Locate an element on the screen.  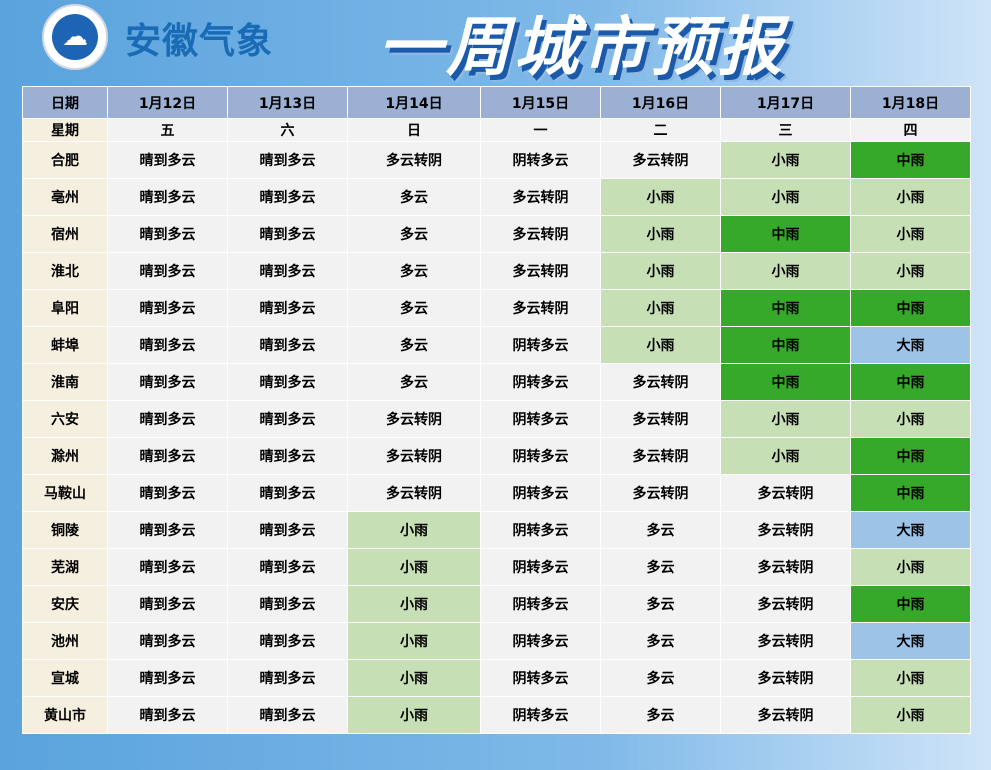
page-title: 一周城市预报 is located at coordinates (582, 48).